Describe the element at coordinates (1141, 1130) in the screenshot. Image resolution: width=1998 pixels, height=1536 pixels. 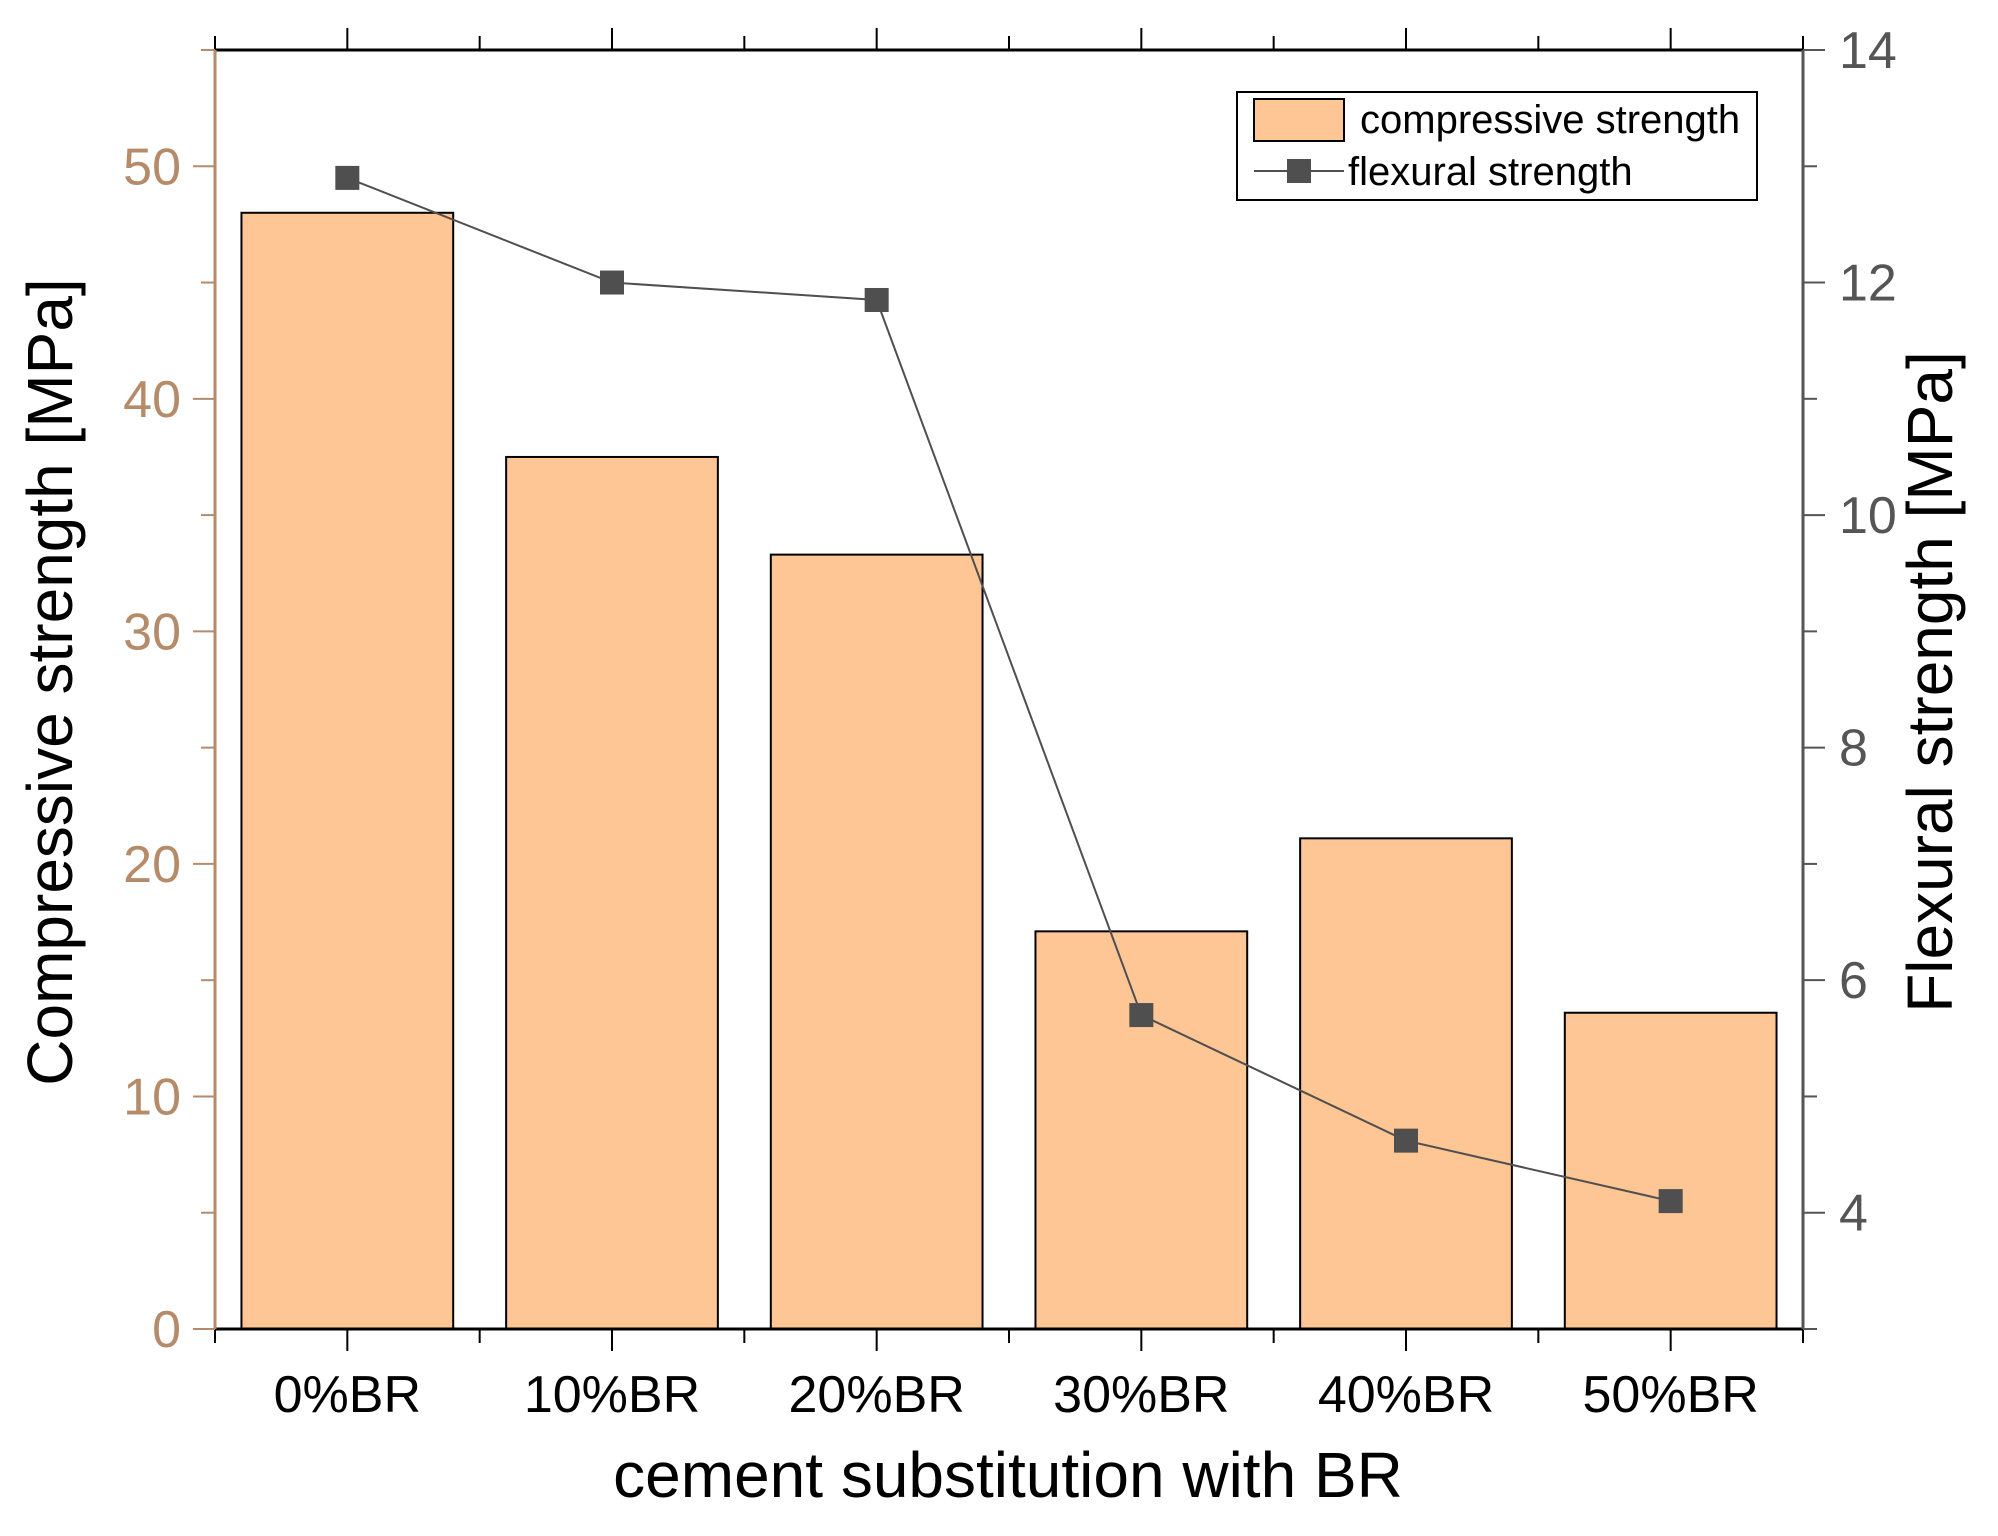
I see `bar-compressive-30pctbr` at that location.